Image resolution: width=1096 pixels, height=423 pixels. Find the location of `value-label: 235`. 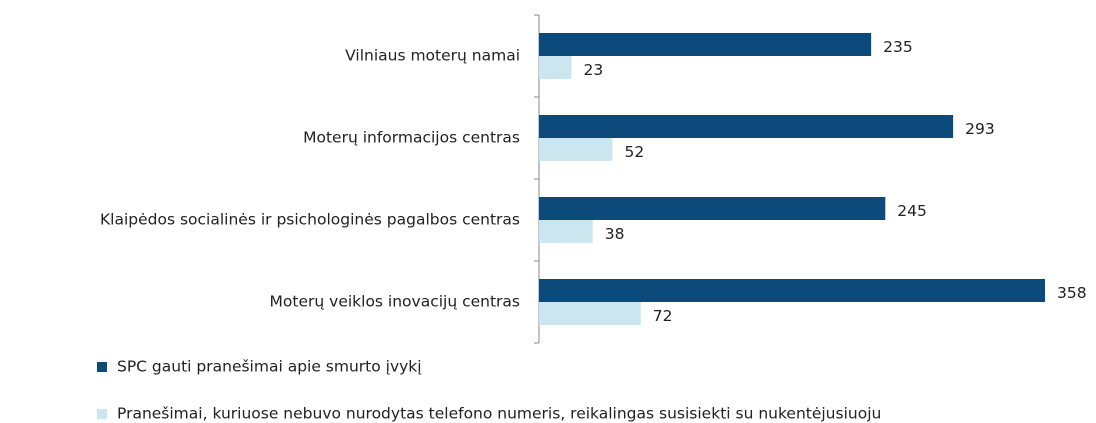

value-label: 235 is located at coordinates (898, 47).